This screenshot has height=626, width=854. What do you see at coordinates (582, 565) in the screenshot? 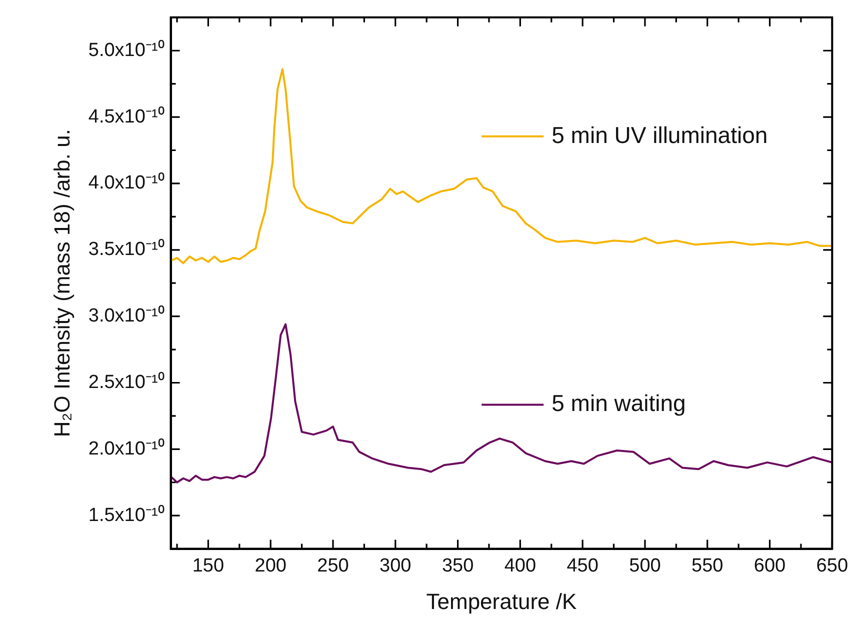
I see `x-tick-label: 450` at bounding box center [582, 565].